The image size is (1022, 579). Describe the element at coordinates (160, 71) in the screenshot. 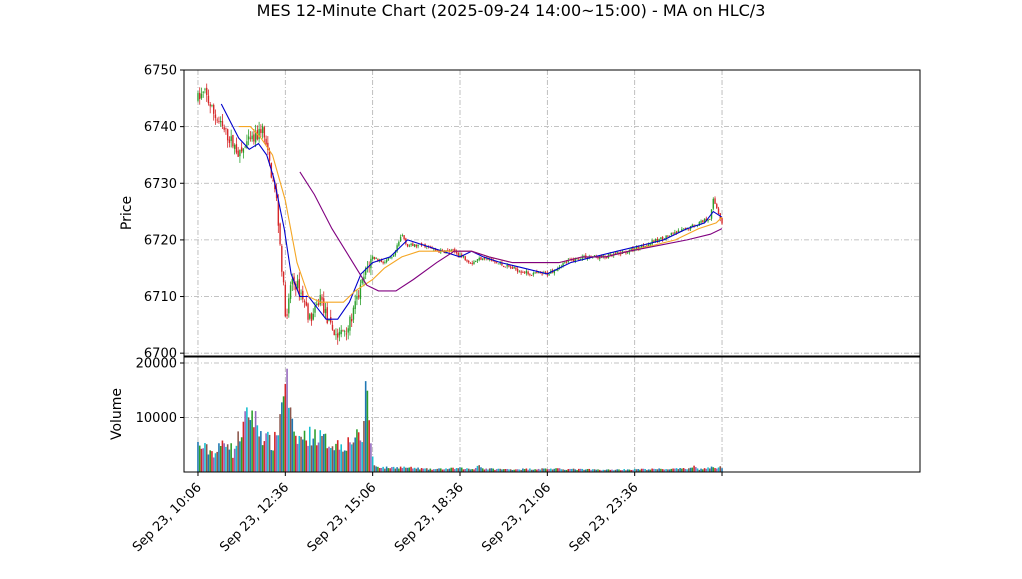

I see `price-tick-label: 6750` at that location.